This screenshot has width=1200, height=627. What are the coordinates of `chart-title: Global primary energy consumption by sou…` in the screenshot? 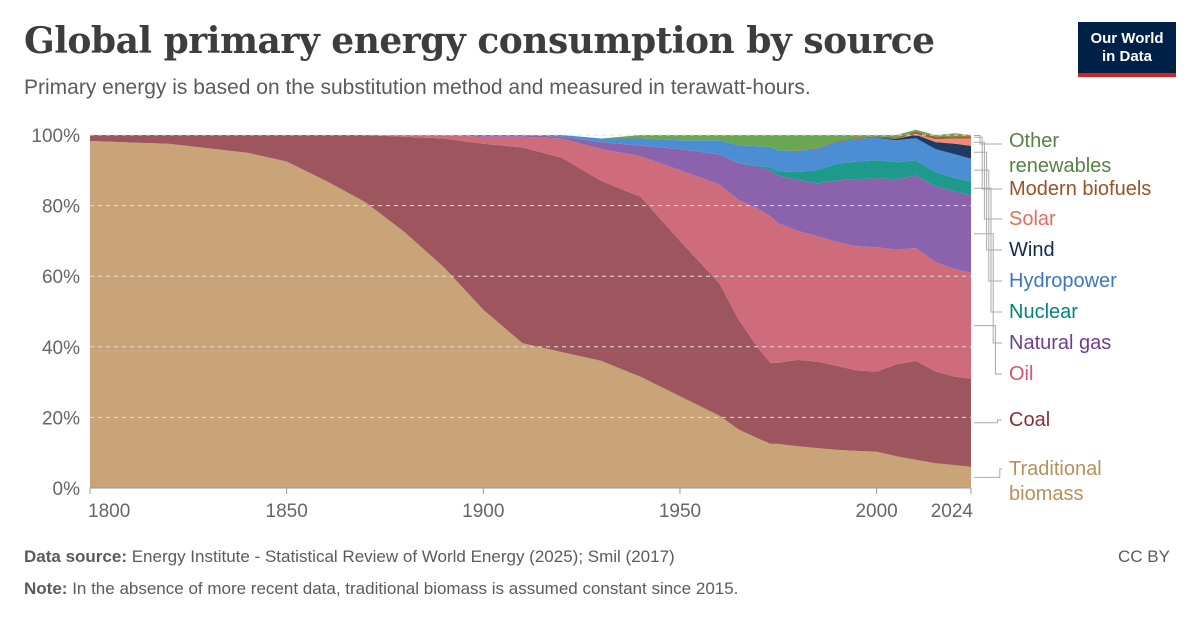 It's located at (479, 41).